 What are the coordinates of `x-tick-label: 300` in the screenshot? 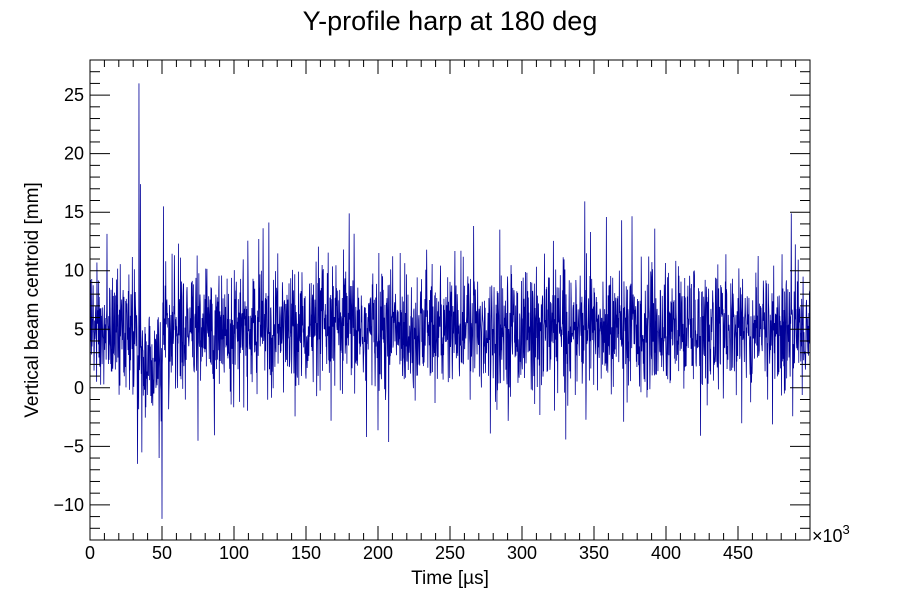 It's located at (522, 553).